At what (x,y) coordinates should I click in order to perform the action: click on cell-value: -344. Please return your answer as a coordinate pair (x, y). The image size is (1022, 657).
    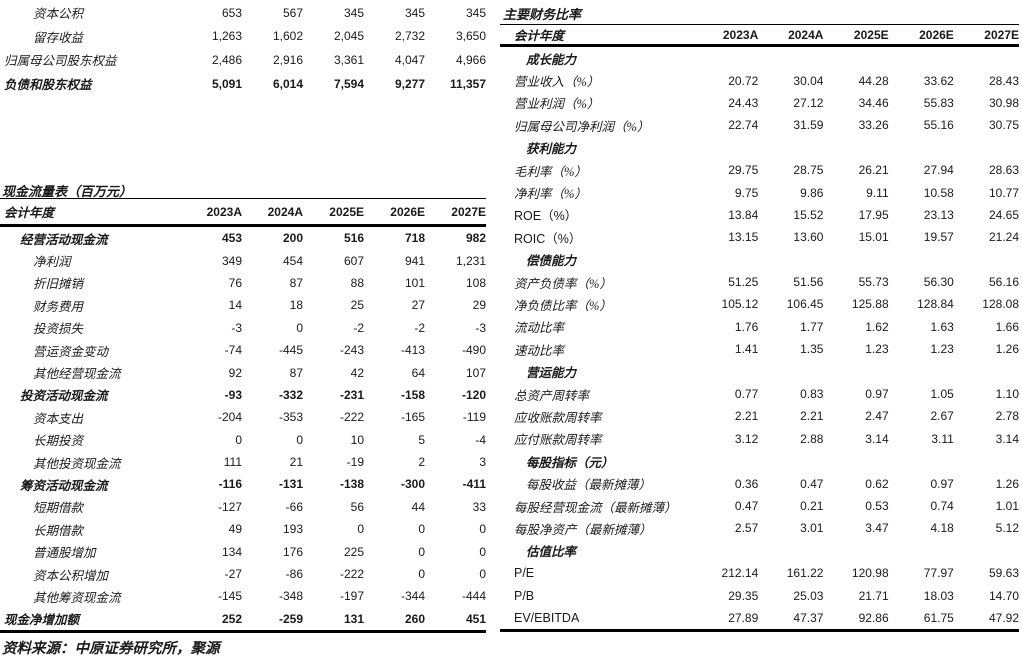
    Looking at the image, I should click on (412, 596).